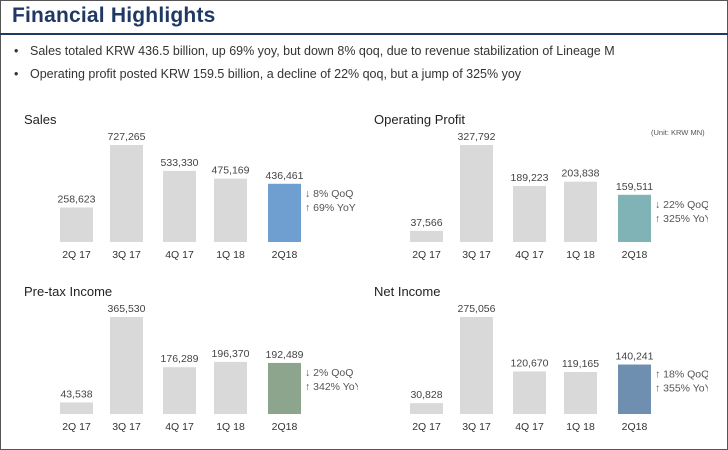 Image resolution: width=728 pixels, height=450 pixels. What do you see at coordinates (635, 357) in the screenshot?
I see `data-label: 140,241` at bounding box center [635, 357].